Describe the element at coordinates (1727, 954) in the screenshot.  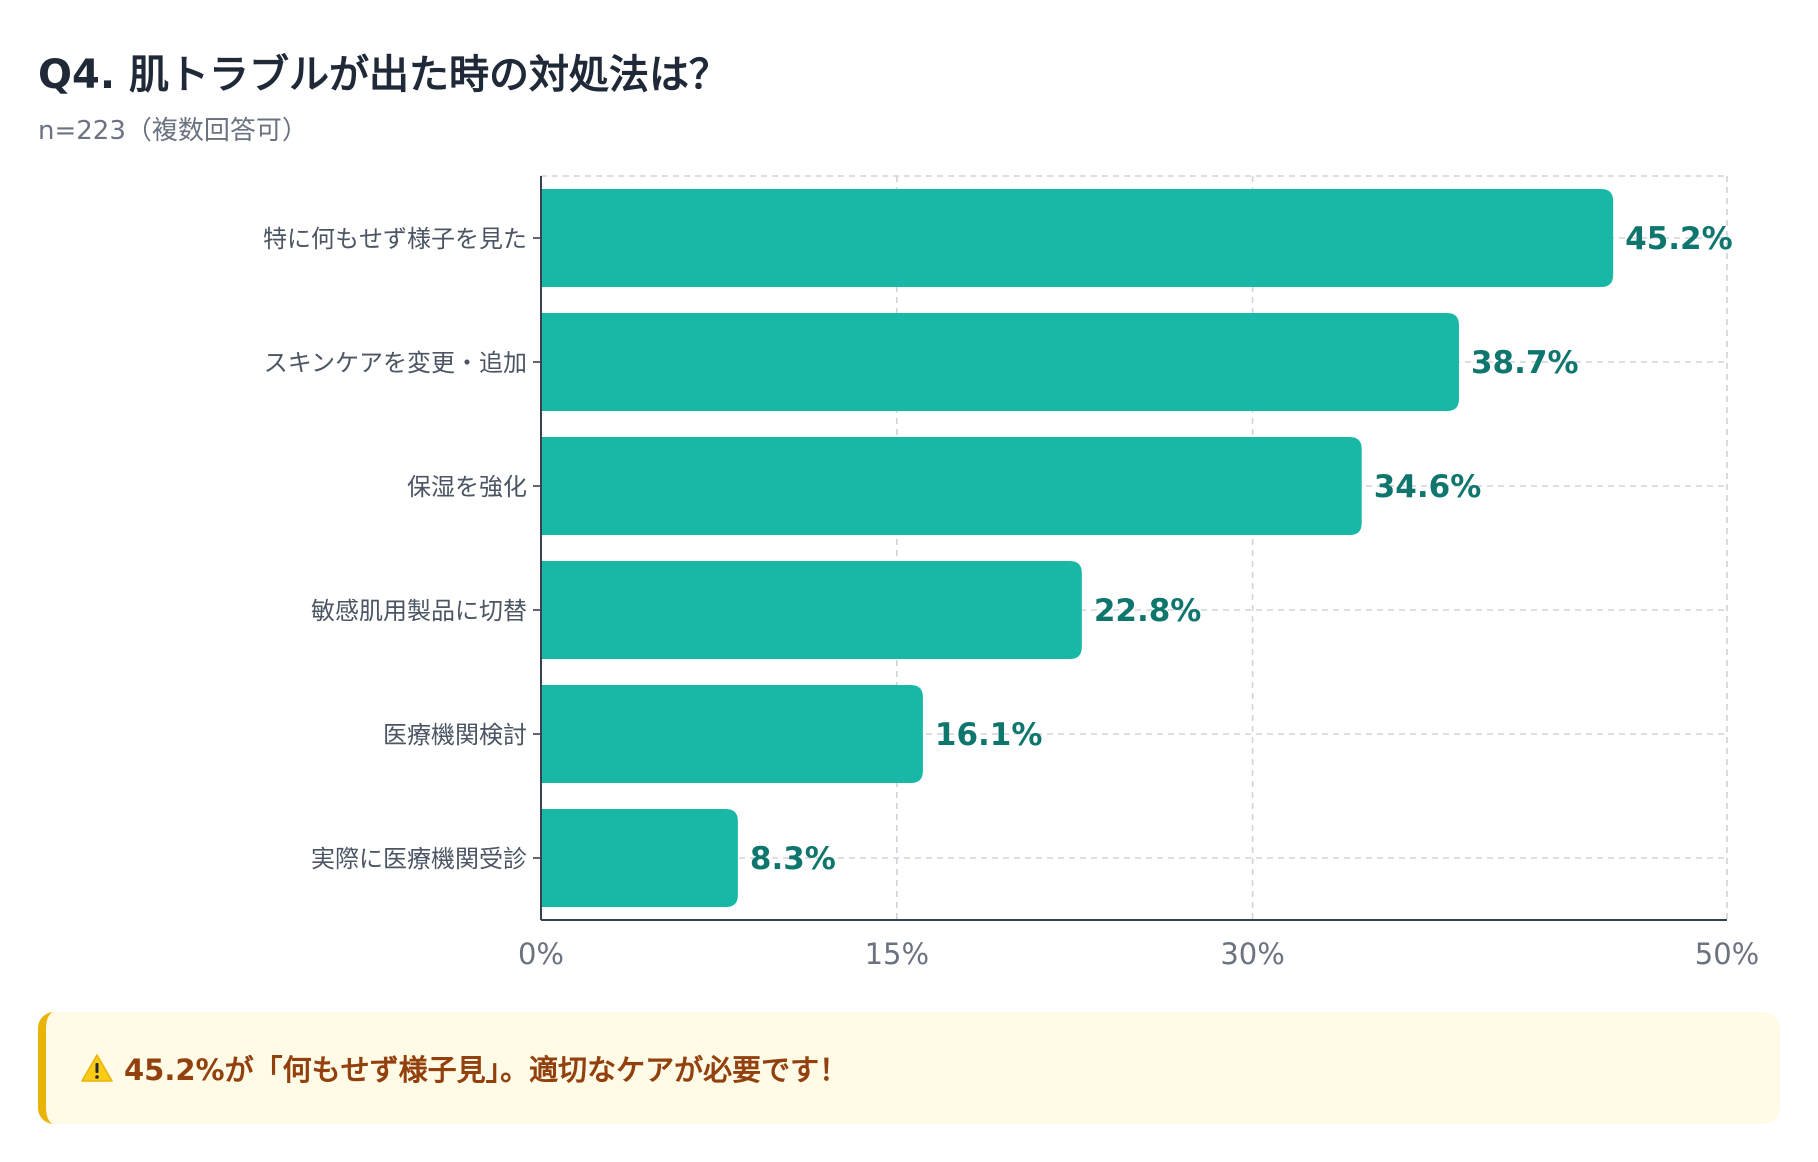
I see `x-tick-label: 50%` at that location.